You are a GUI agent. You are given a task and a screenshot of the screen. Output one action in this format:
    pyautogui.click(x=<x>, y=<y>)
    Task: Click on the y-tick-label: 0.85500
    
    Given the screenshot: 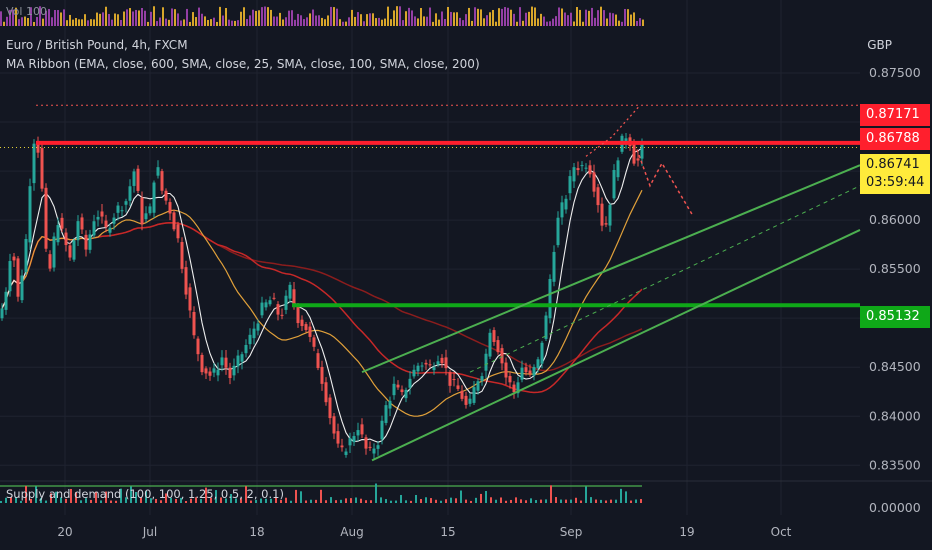 What is the action you would take?
    pyautogui.click(x=895, y=268)
    